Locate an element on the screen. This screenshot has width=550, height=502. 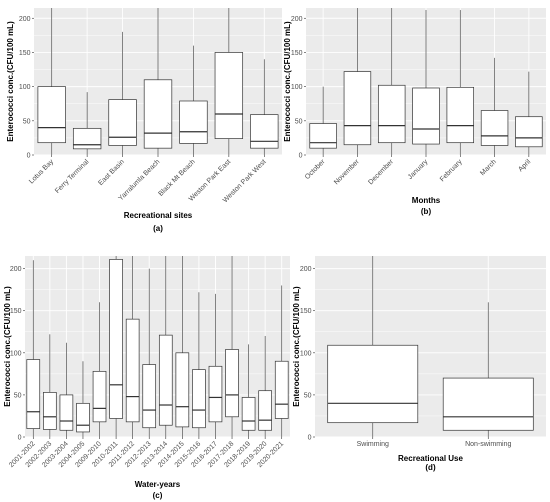
x-tick-label: January is located at coordinates (418, 169).